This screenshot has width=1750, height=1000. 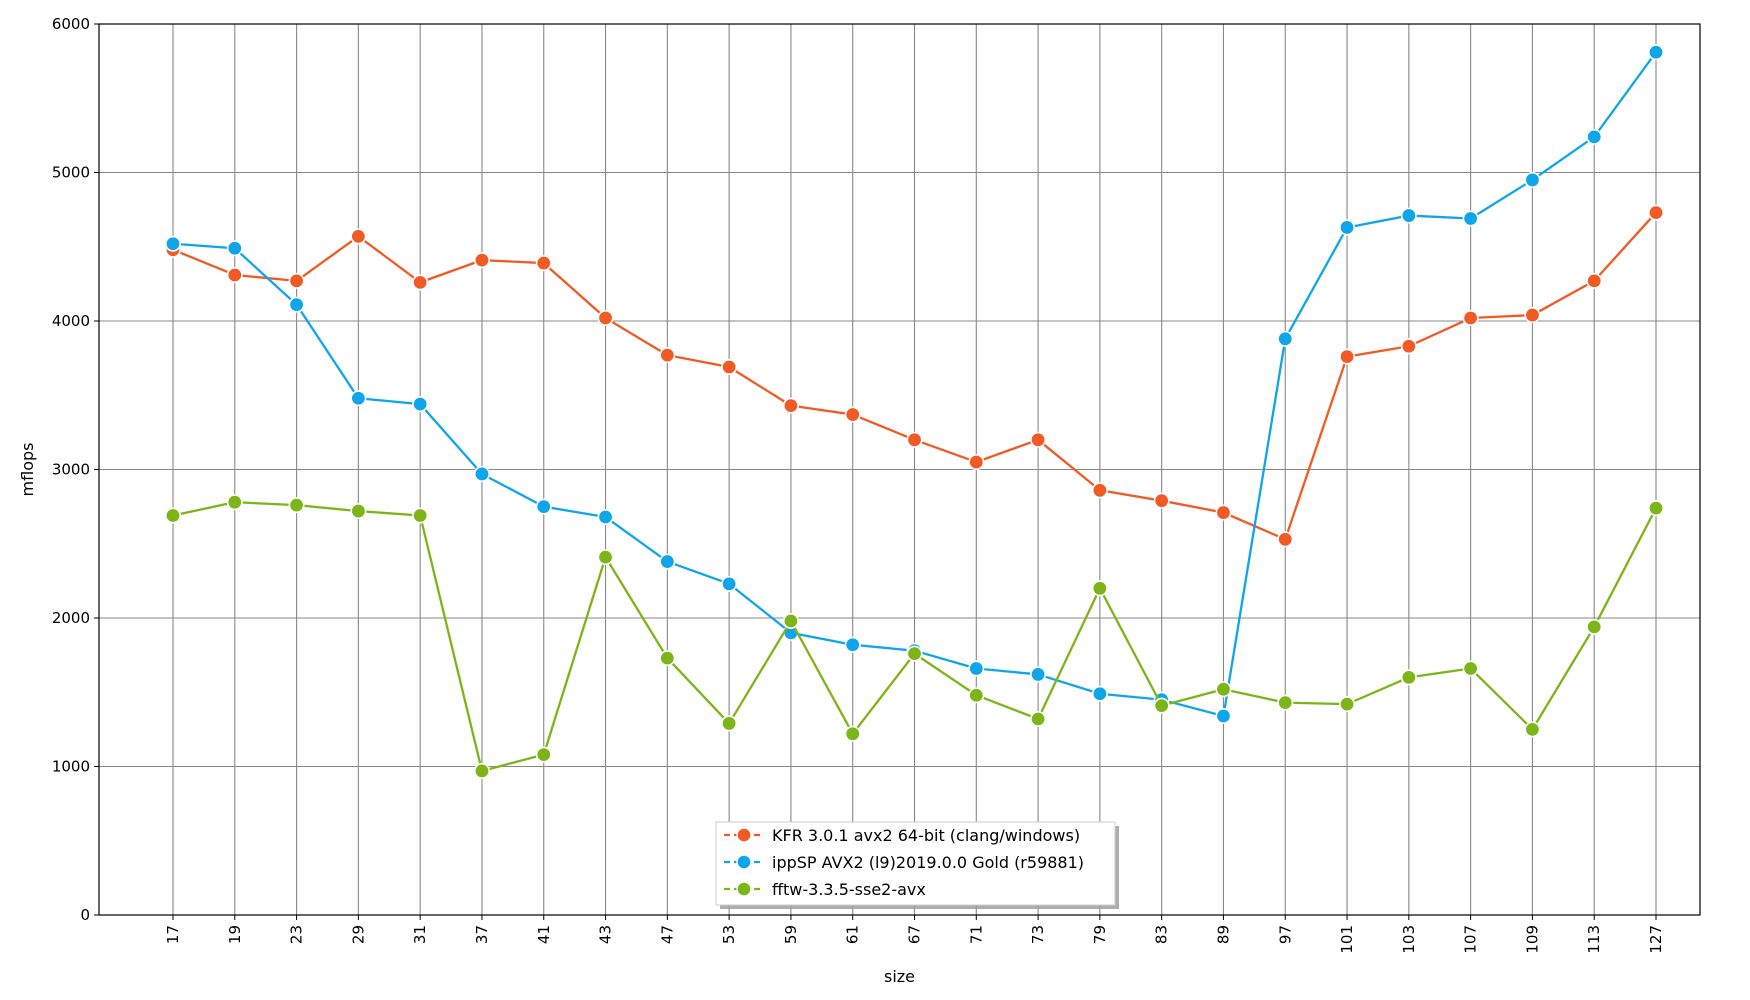 I want to click on x-tick-label: 59, so click(x=791, y=934).